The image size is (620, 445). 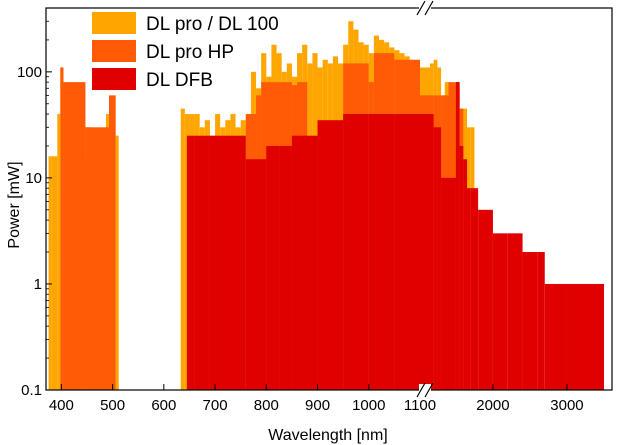 What do you see at coordinates (492, 405) in the screenshot?
I see `x-tick-label: 2000` at bounding box center [492, 405].